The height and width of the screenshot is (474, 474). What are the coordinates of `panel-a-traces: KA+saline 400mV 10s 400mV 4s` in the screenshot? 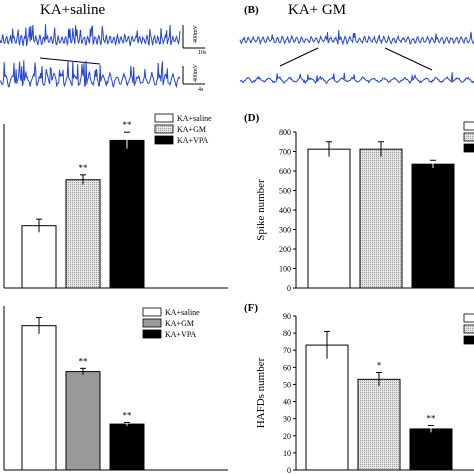 It's located at (115, 50).